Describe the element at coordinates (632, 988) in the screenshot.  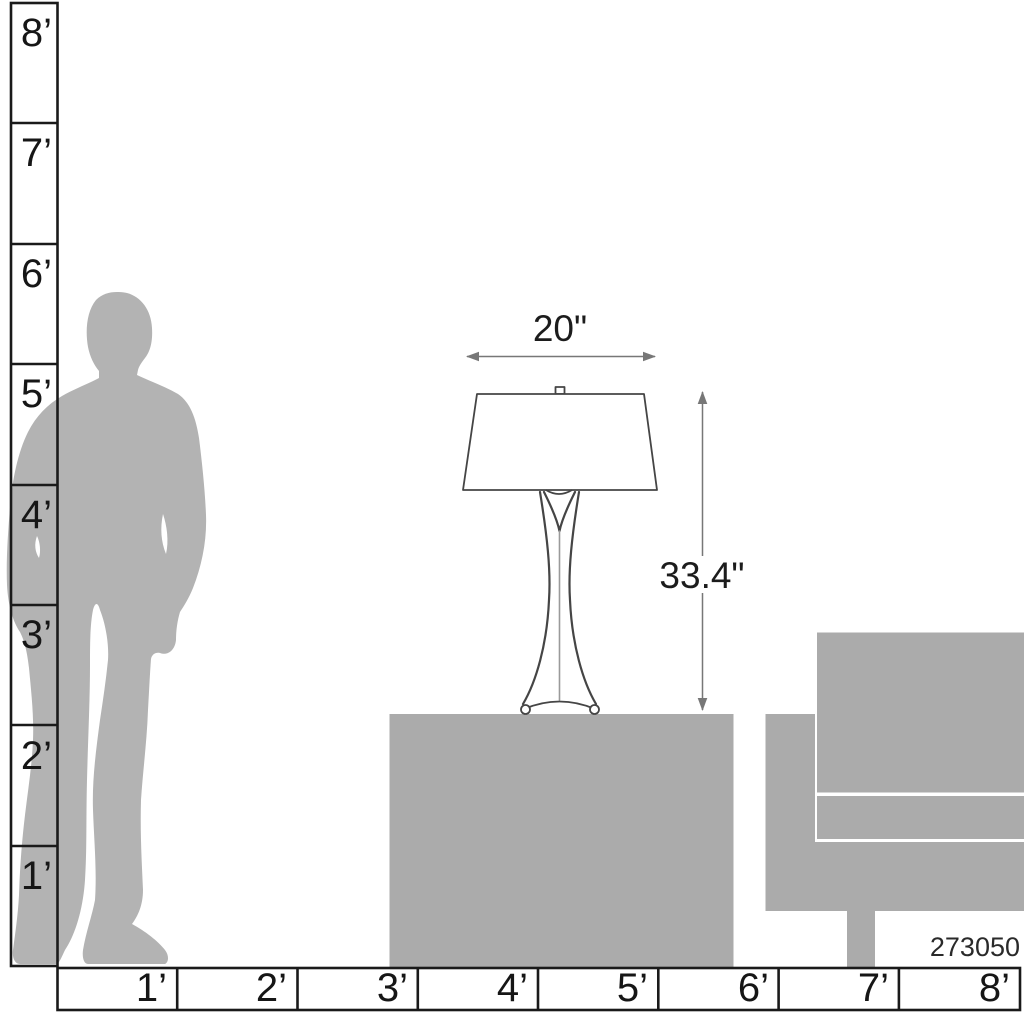
I see `horizontal-ruler-label-5ft: 5’` at that location.